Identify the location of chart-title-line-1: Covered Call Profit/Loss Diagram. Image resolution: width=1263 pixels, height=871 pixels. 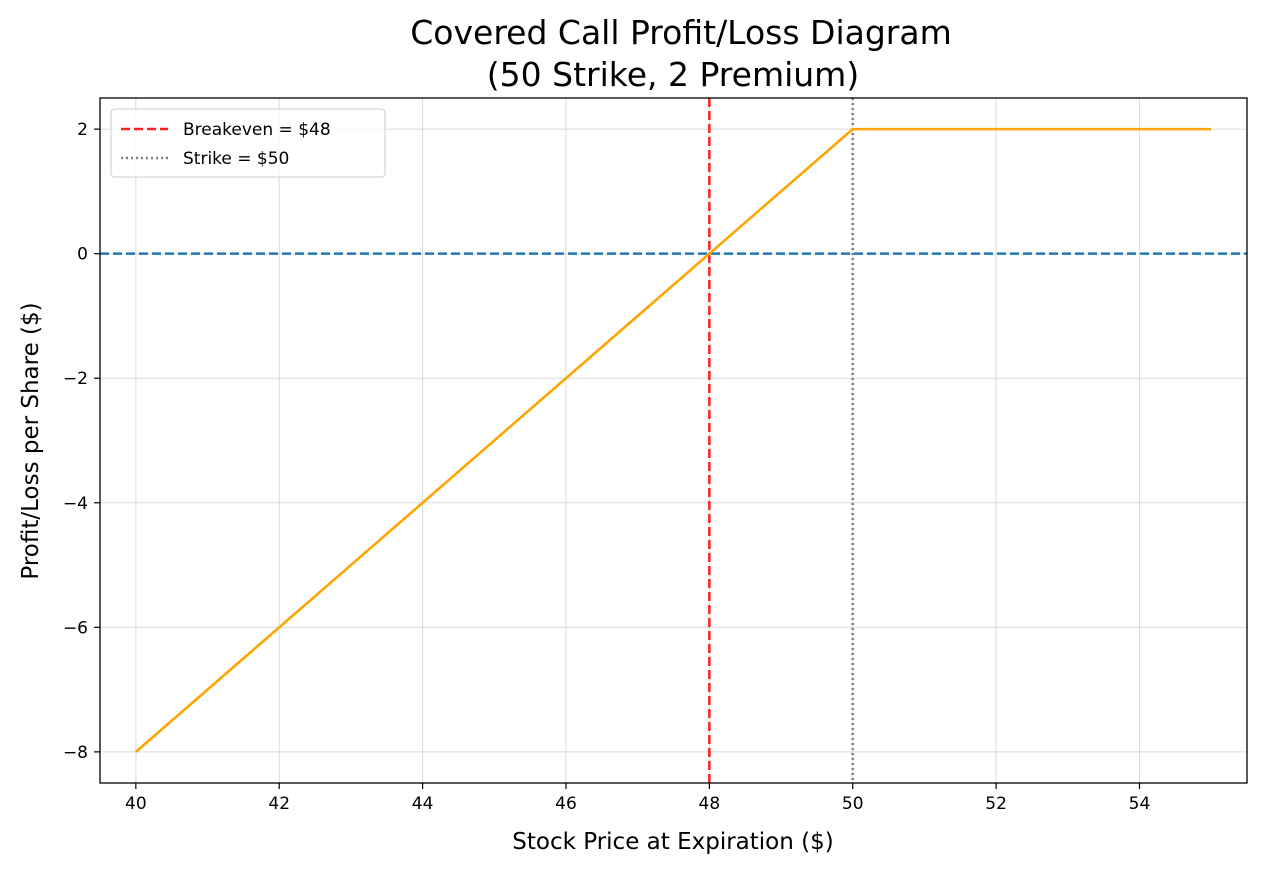
(681, 32).